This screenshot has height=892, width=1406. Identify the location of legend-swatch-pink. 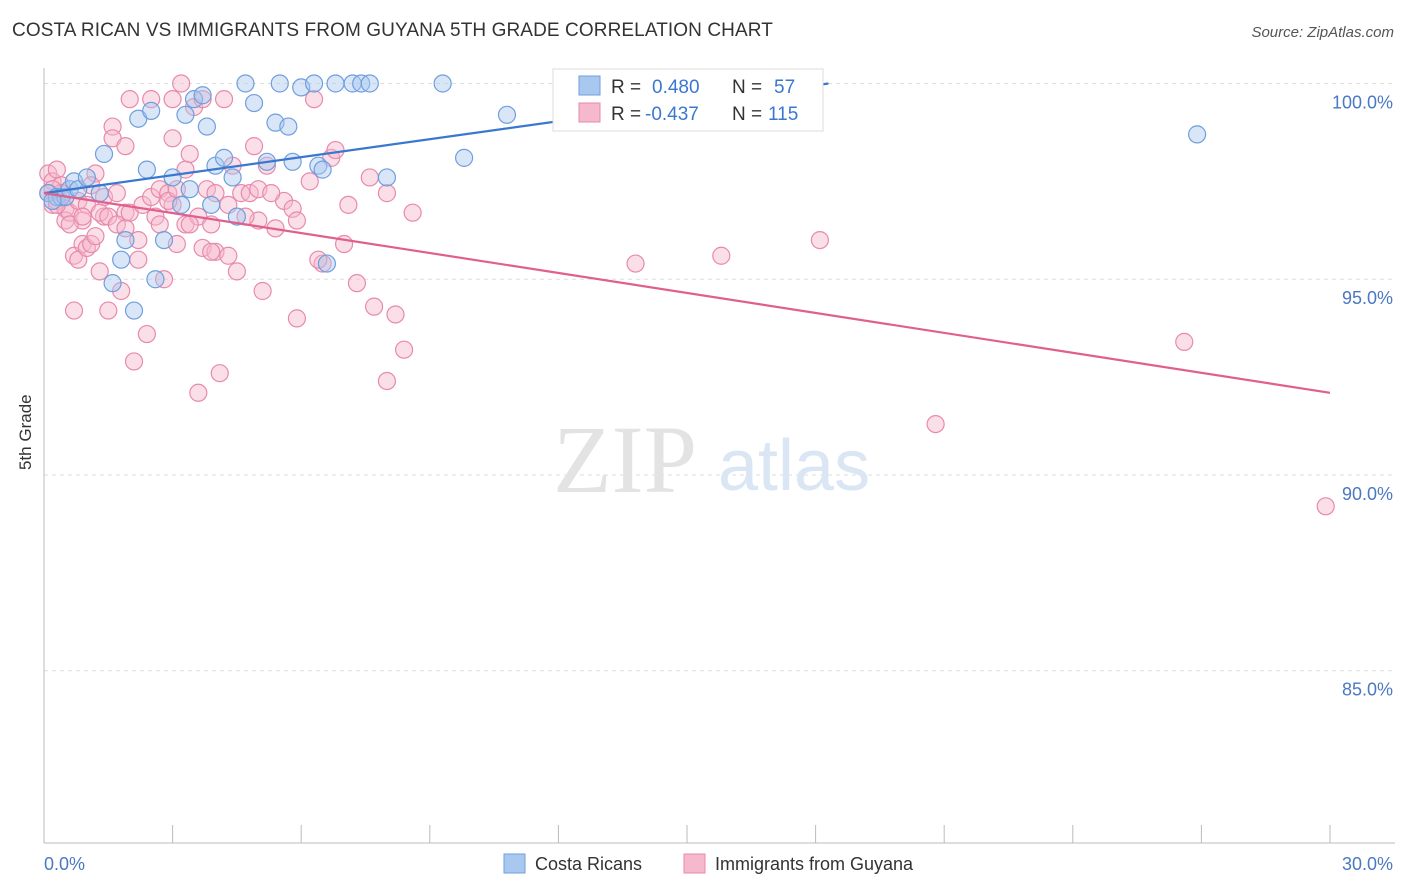
(589, 112).